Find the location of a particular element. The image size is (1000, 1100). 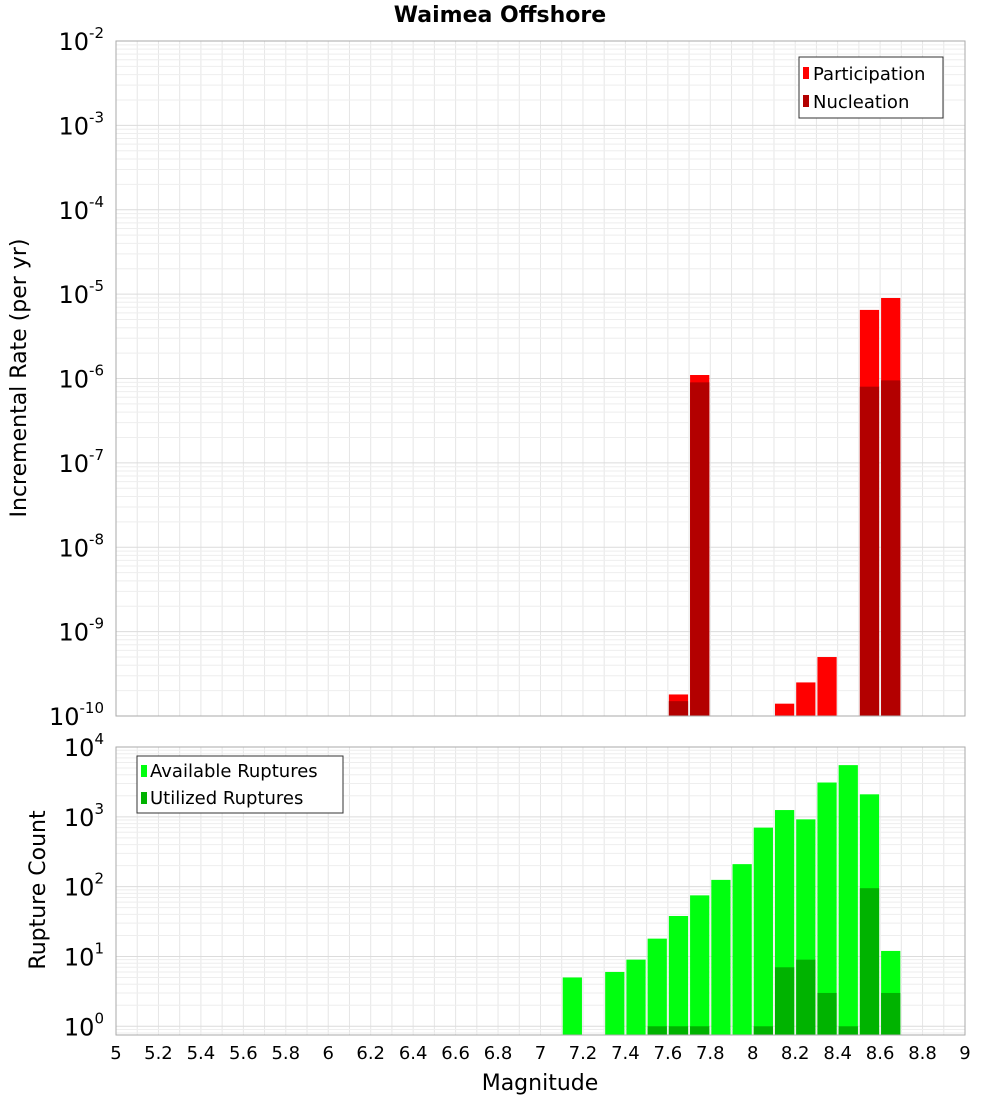

bottom-y-axis-label: Rupture Count is located at coordinates (38, 890).